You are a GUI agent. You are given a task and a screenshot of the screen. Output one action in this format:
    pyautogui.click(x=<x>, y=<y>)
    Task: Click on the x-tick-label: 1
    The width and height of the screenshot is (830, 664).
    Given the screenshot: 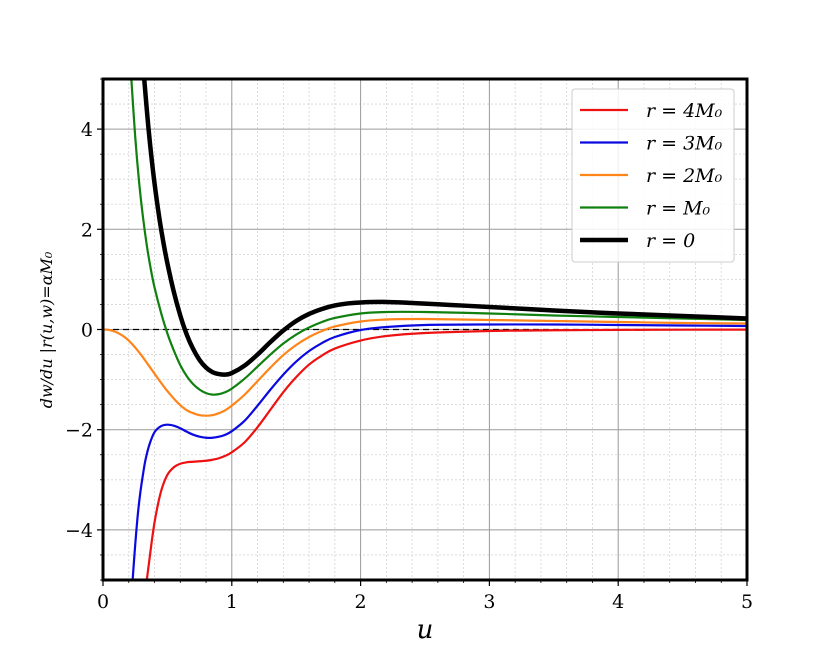 What is the action you would take?
    pyautogui.click(x=232, y=602)
    